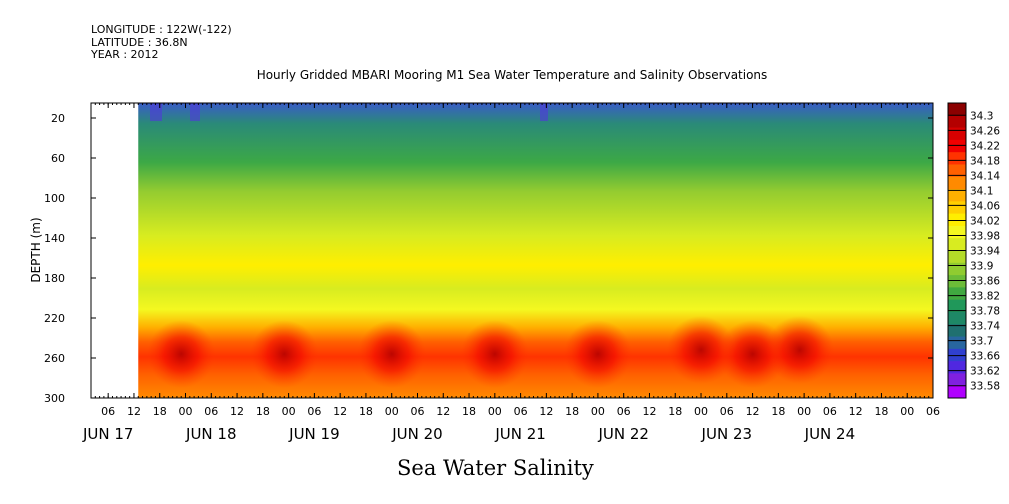 Image resolution: width=1009 pixels, height=504 pixels. Describe the element at coordinates (985, 236) in the screenshot. I see `colorbar-label: 33.98` at that location.